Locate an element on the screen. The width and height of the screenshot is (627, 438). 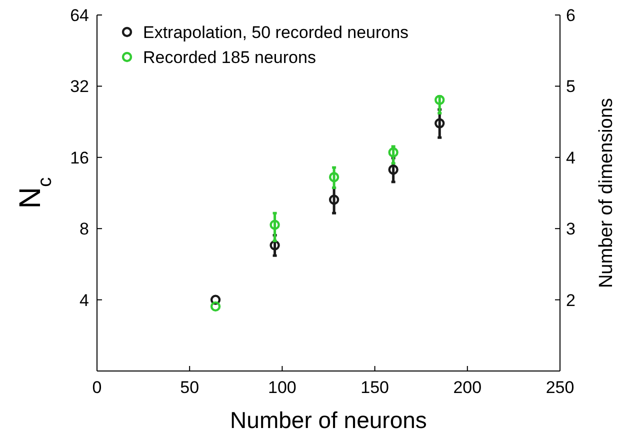
legend-label: Recorded 185 neurons is located at coordinates (229, 57).